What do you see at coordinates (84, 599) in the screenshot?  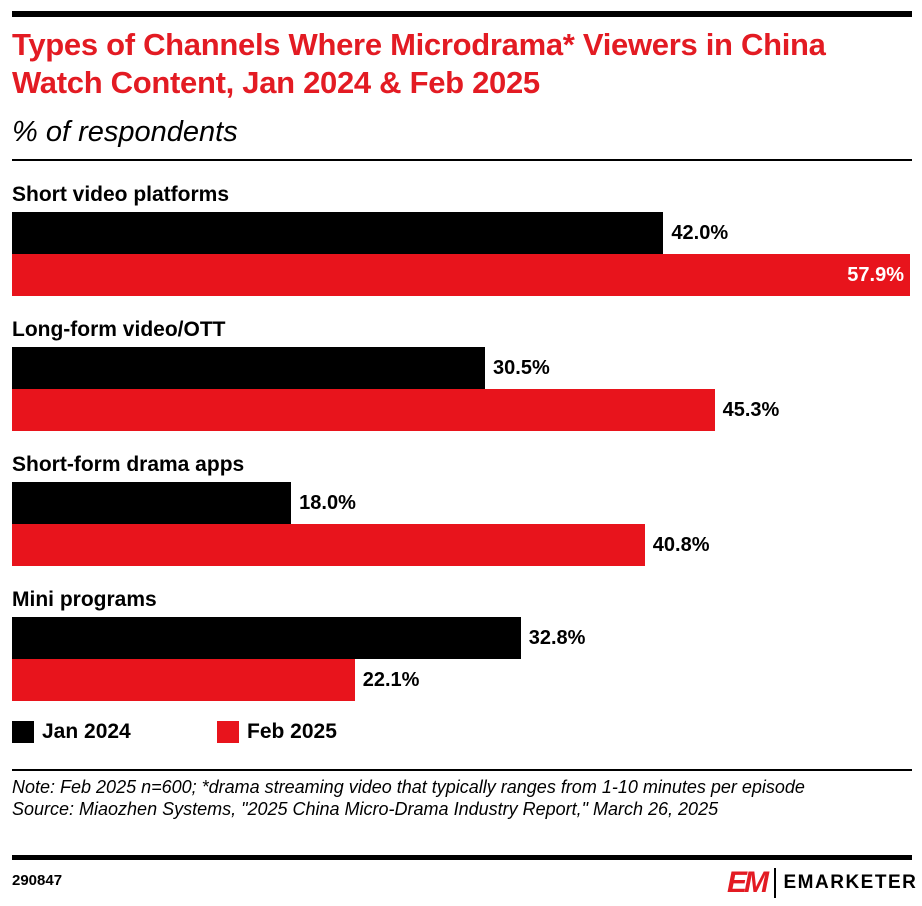 I see `category-label: Mini programs` at bounding box center [84, 599].